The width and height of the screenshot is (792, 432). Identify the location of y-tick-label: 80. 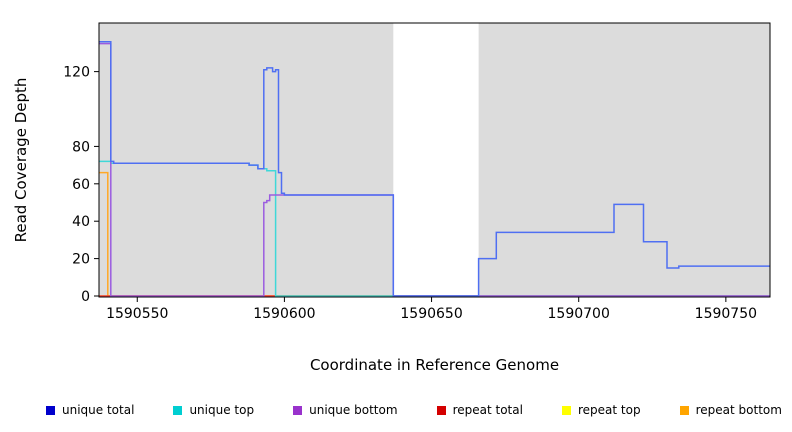
(81, 147).